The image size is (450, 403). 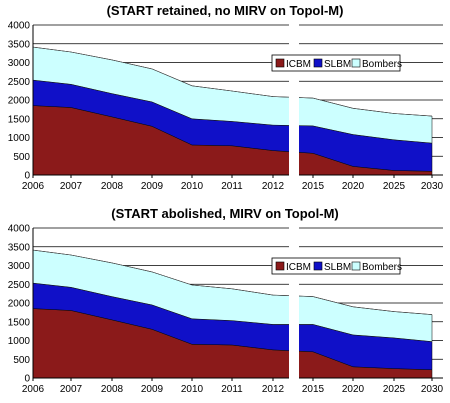 I want to click on chart-title: (START abolished, MIRV on Topol-M), so click(x=225, y=213).